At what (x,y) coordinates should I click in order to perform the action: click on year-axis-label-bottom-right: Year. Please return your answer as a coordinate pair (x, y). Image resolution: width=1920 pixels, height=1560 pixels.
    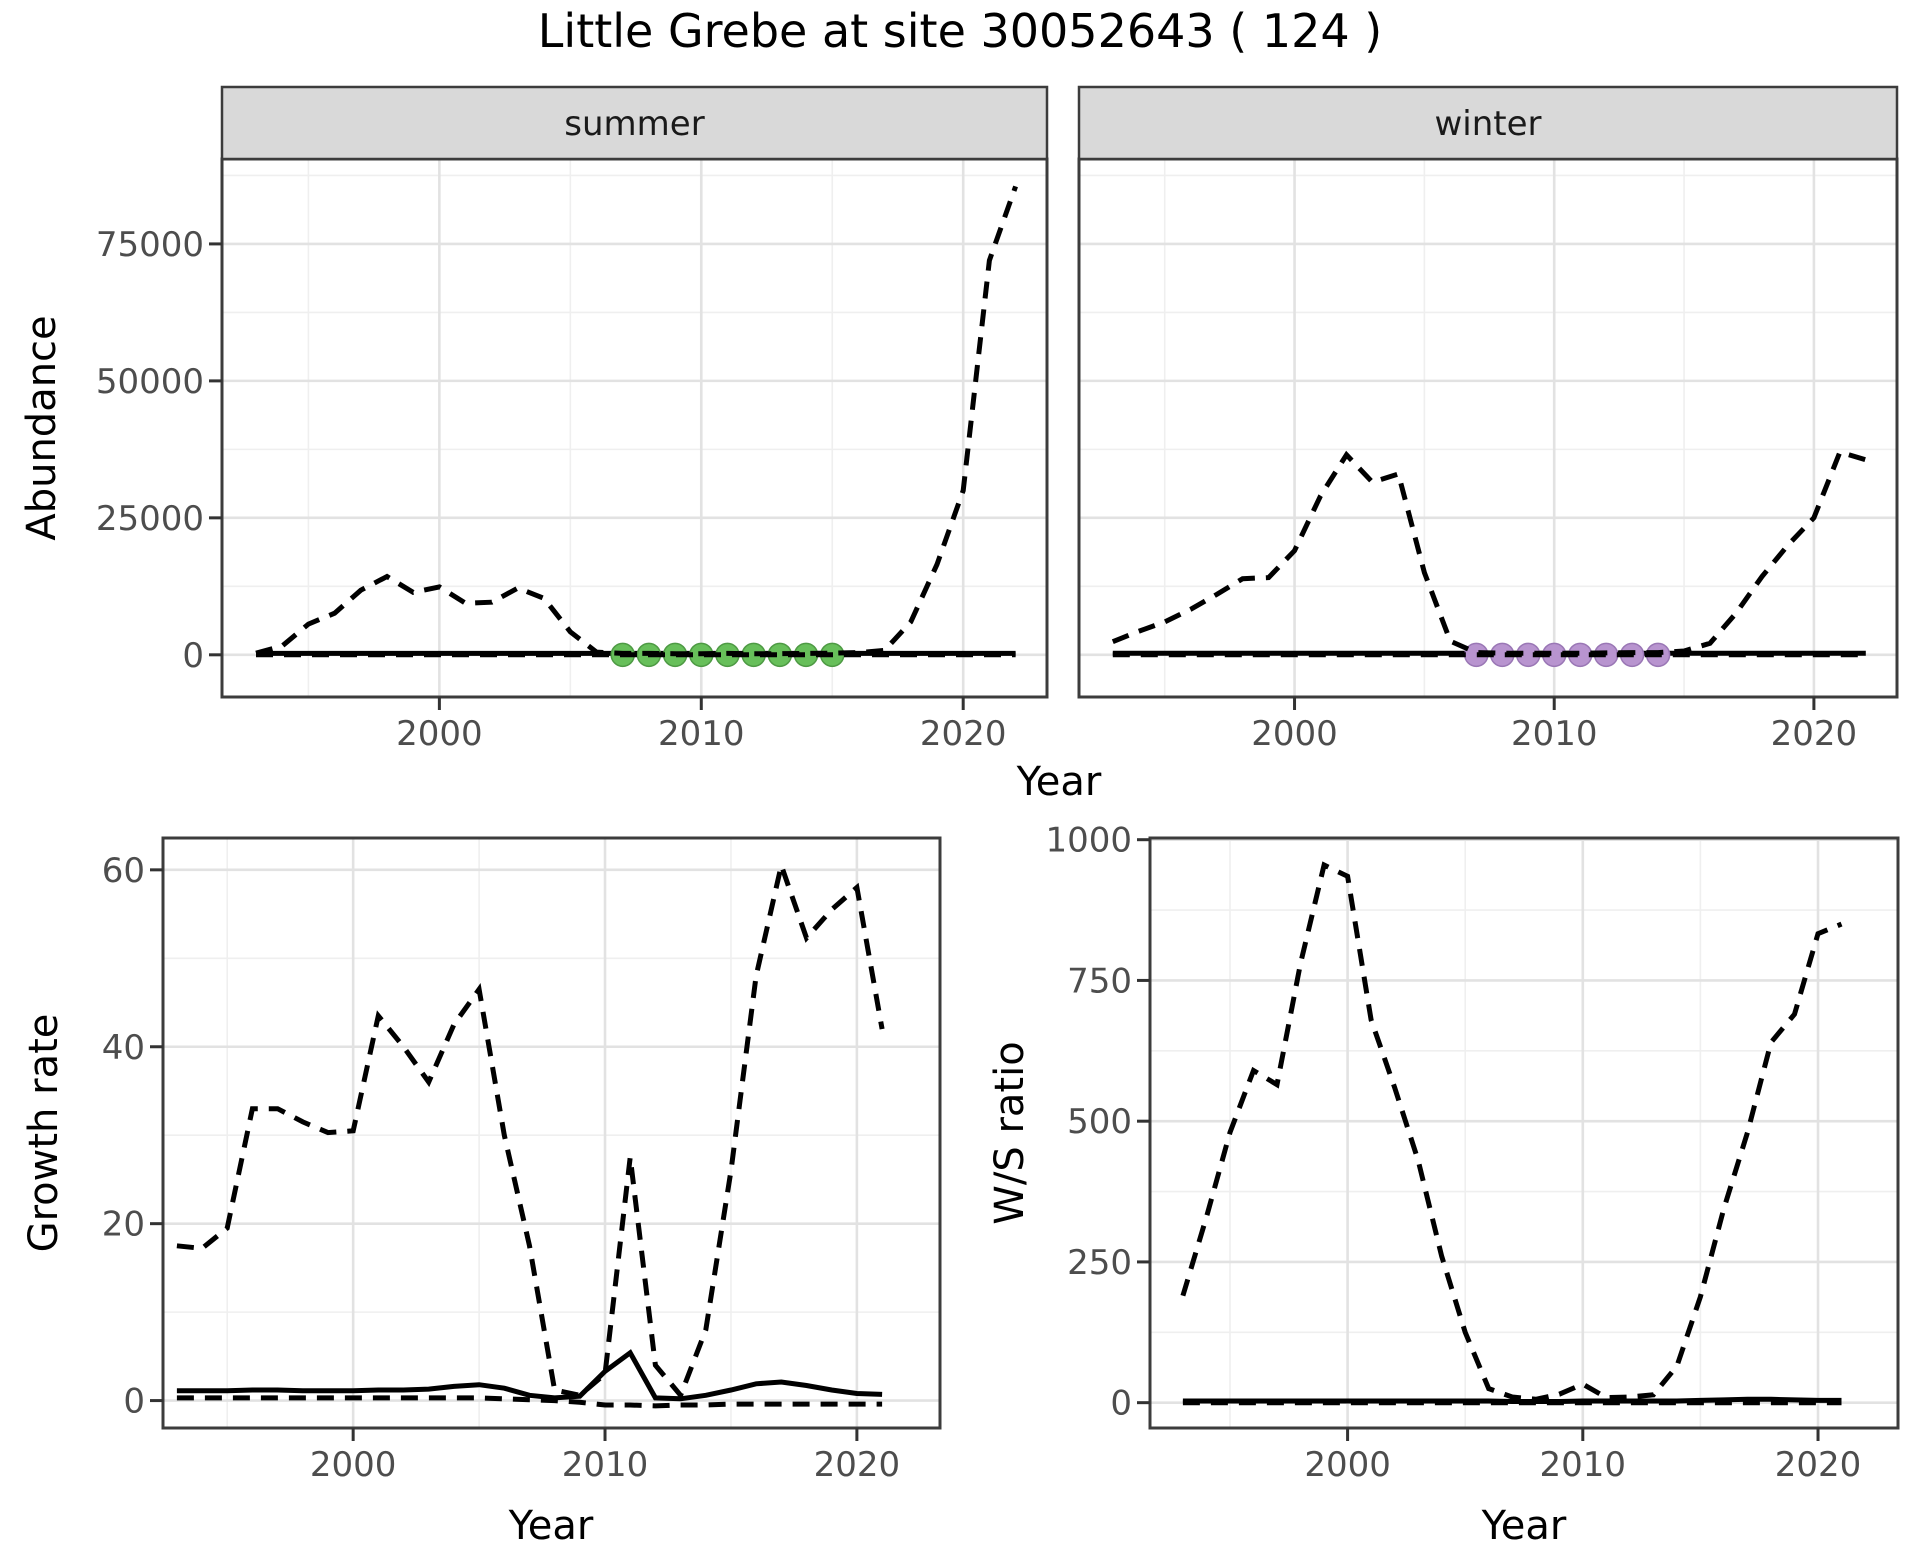
    Looking at the image, I should click on (1524, 1526).